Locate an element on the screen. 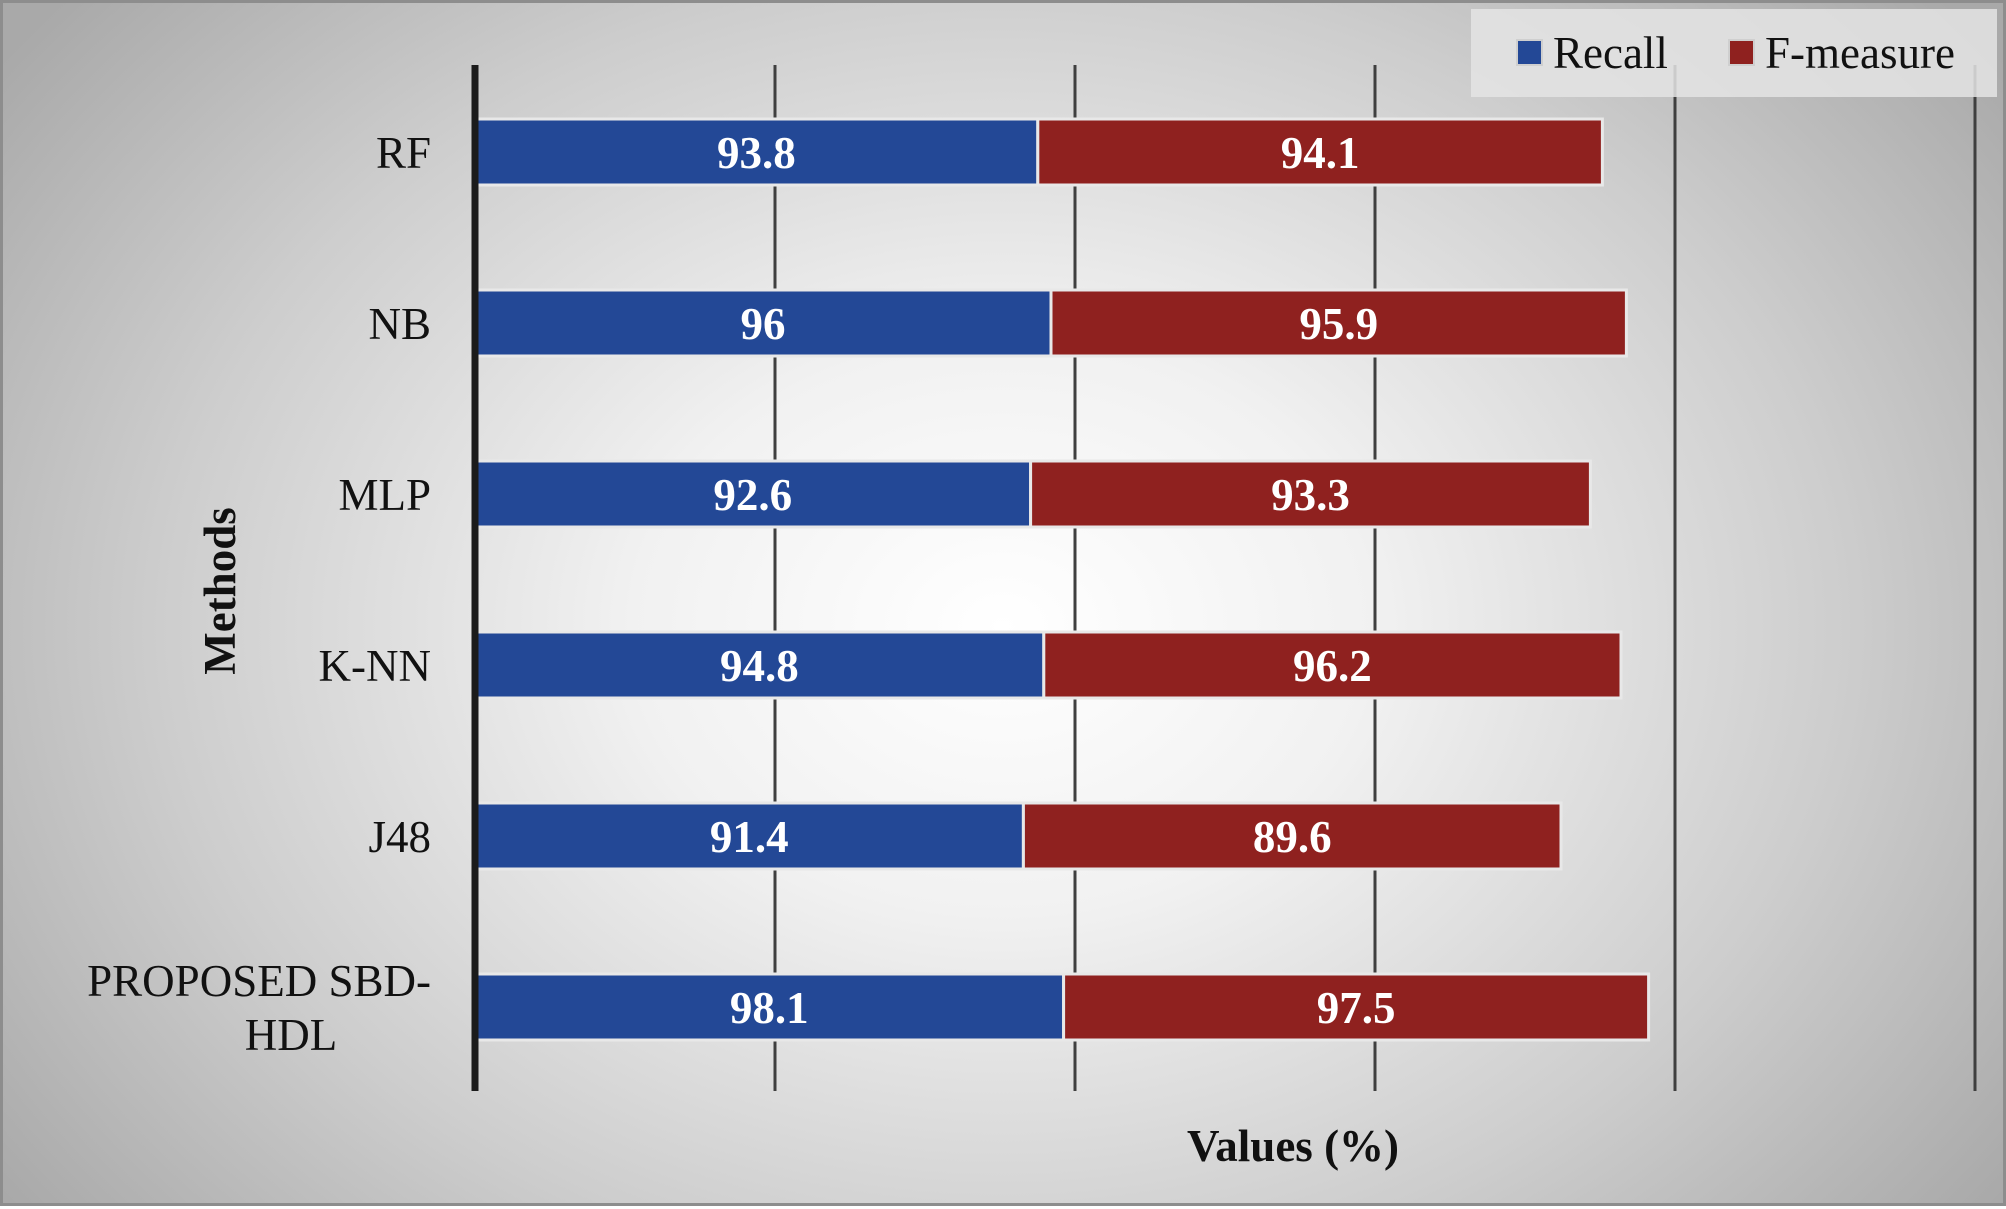  bar-k-nn-recall is located at coordinates (759, 665).